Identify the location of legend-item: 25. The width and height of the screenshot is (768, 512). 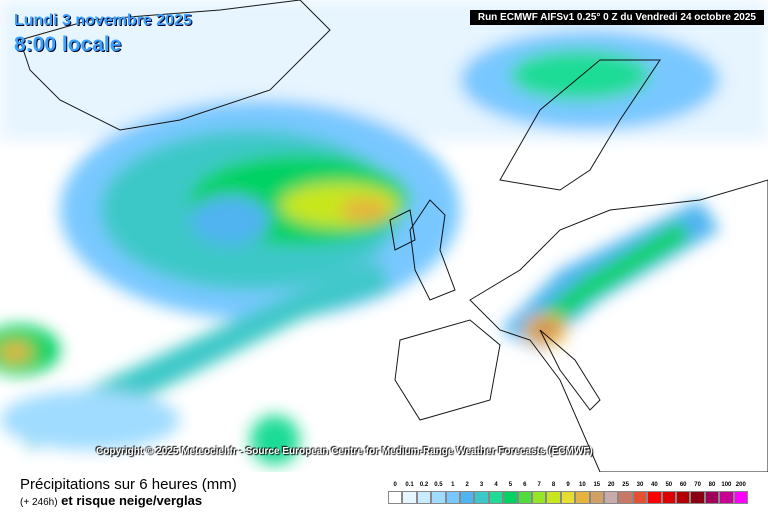
(625, 493).